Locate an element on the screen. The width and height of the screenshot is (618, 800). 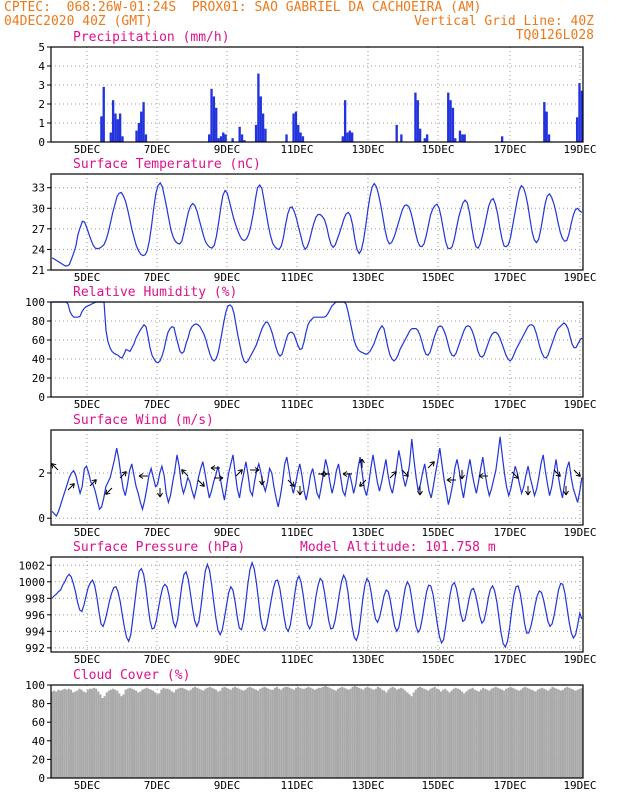
y-tick-label: 60 is located at coordinates (38, 340).